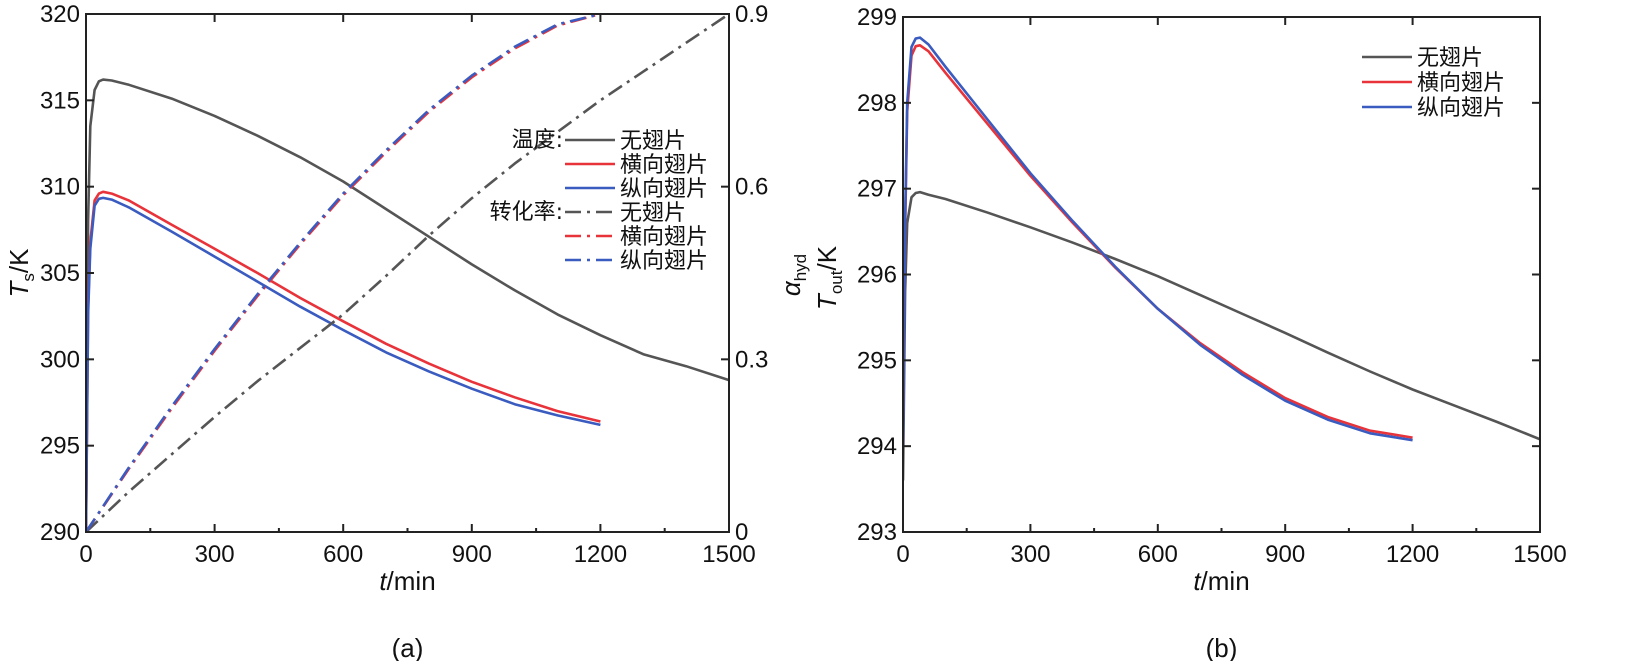 This screenshot has width=1646, height=661. Describe the element at coordinates (751, 14) in the screenshot. I see `y-tick-label-right: 0.9` at that location.